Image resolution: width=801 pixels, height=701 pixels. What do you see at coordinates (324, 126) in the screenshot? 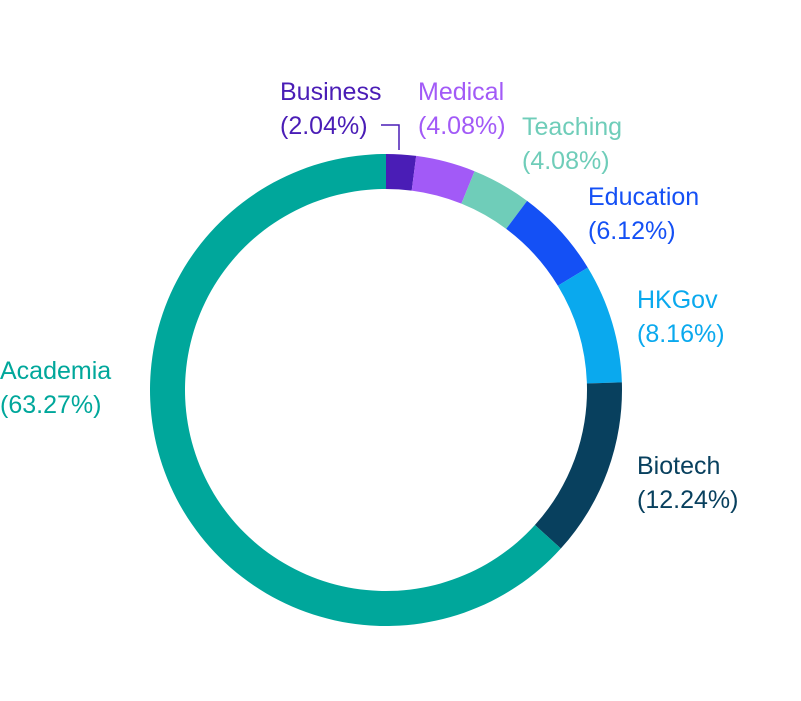
I see `value-label-business: (2.04%)` at bounding box center [324, 126].